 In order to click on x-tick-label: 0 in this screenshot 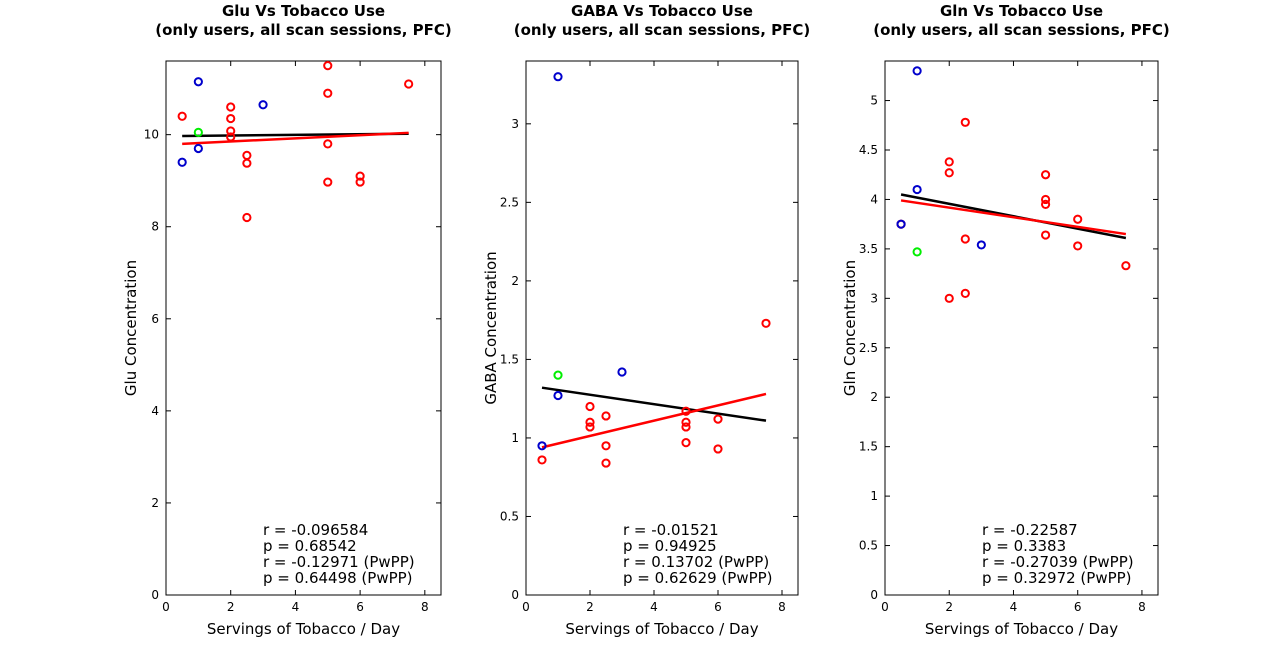, I will do `click(885, 607)`.